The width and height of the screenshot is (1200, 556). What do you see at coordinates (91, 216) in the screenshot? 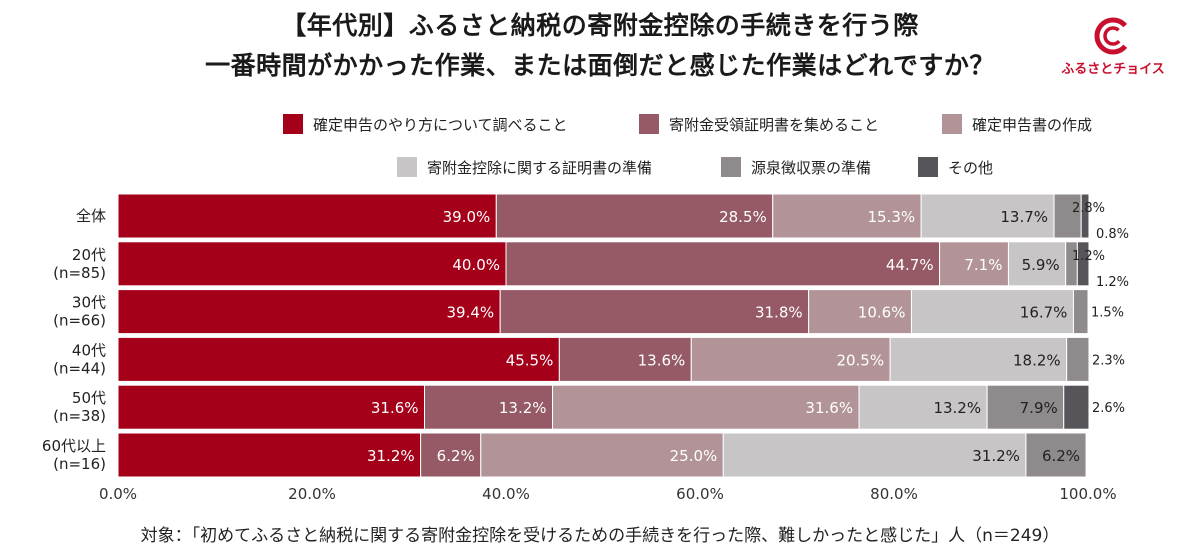
I see `category-label: 全体` at bounding box center [91, 216].